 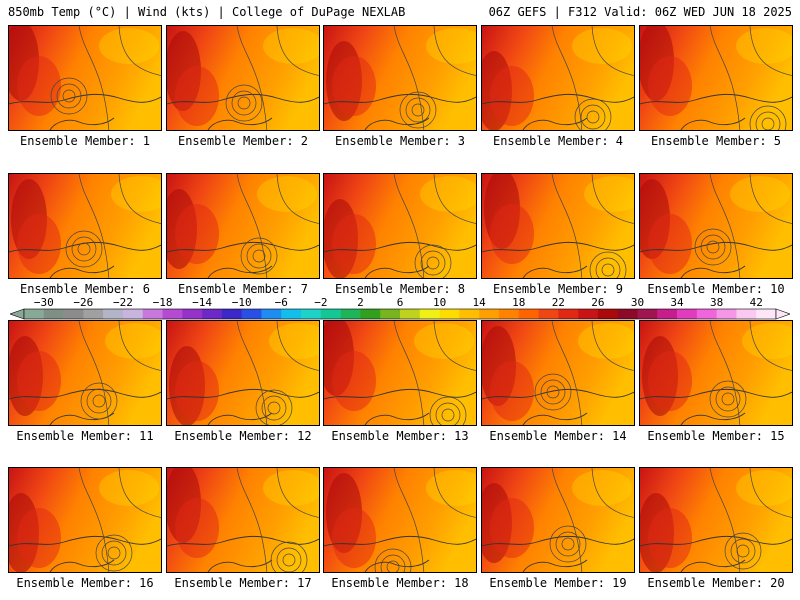 I want to click on colorbar-tick-label: 26, so click(x=598, y=302).